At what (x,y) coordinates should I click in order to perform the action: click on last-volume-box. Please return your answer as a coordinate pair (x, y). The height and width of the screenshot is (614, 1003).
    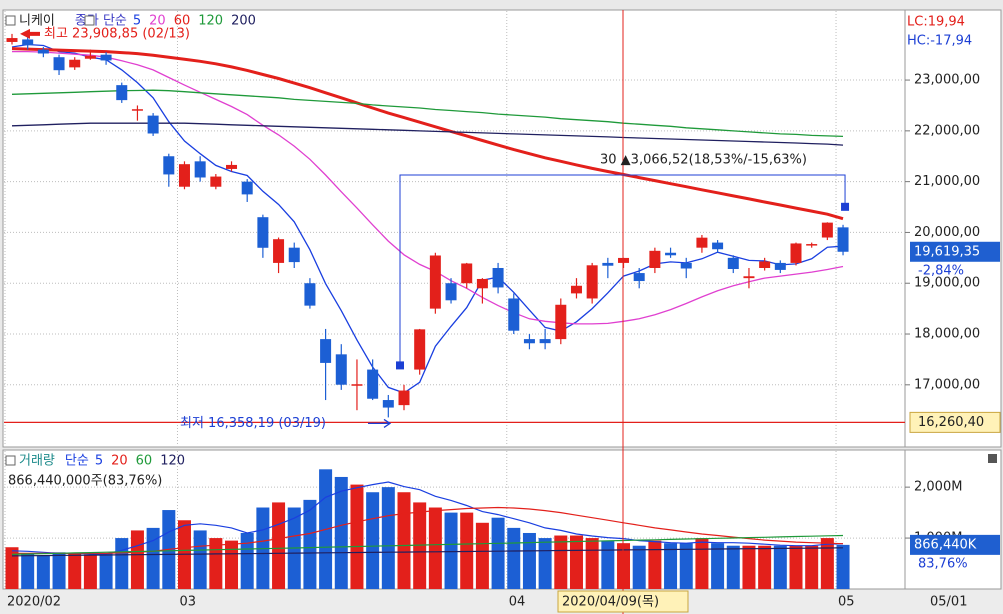
    Looking at the image, I should click on (955, 544).